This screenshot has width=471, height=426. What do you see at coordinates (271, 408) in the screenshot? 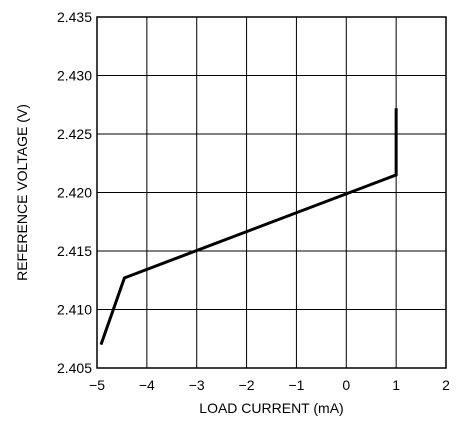
I see `x-axis-label: LOAD CURRENT (mA)` at bounding box center [271, 408].